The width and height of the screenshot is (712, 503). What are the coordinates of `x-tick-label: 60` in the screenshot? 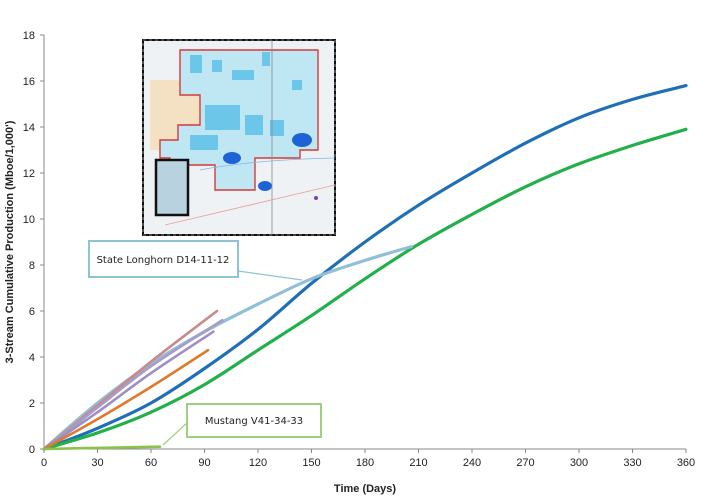 It's located at (151, 463).